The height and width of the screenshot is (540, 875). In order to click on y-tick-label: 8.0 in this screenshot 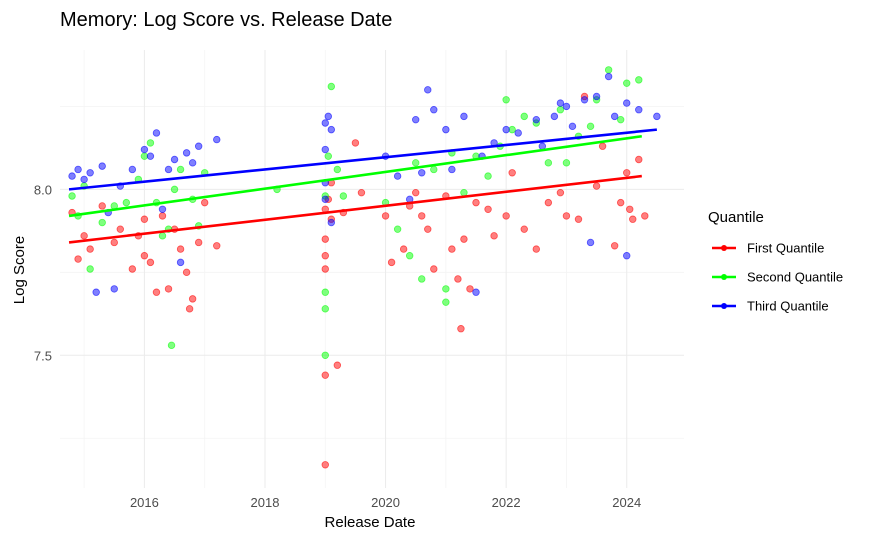, I will do `click(43, 189)`.